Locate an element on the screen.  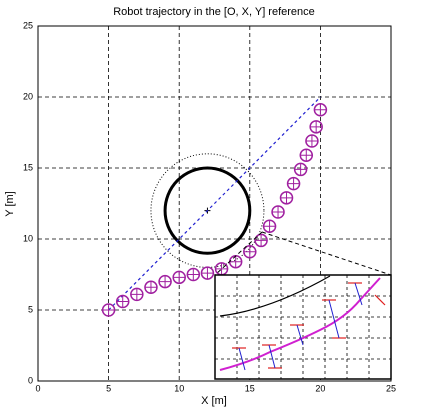
y-tick-label: 5 is located at coordinates (30, 309).